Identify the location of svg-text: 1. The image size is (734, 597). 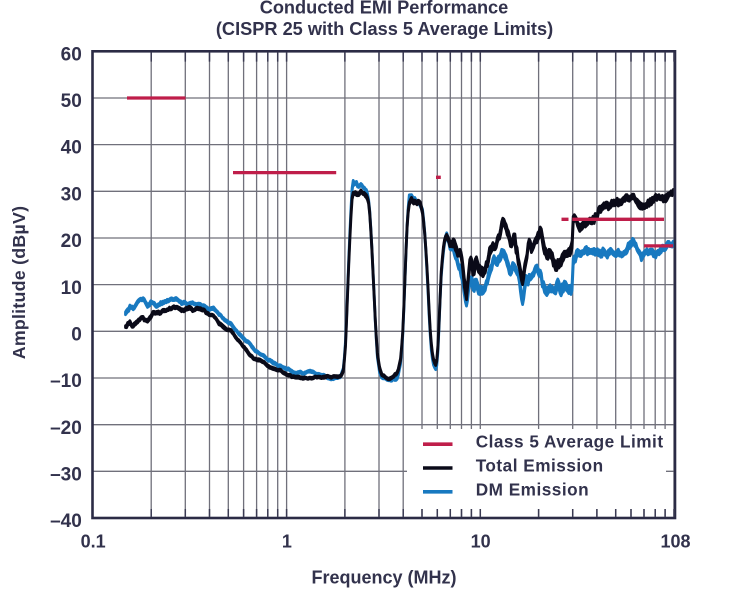
(287, 541).